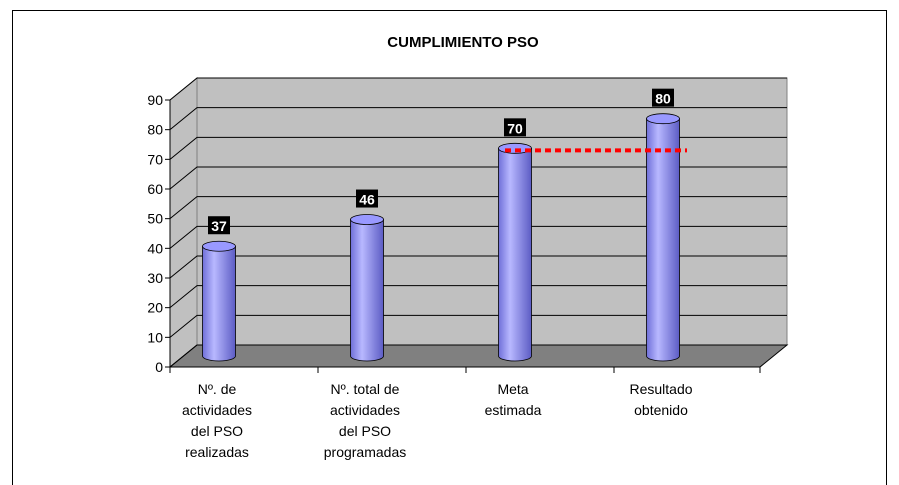 This screenshot has width=899, height=485. What do you see at coordinates (155, 159) in the screenshot?
I see `y-tick-label: 70` at bounding box center [155, 159].